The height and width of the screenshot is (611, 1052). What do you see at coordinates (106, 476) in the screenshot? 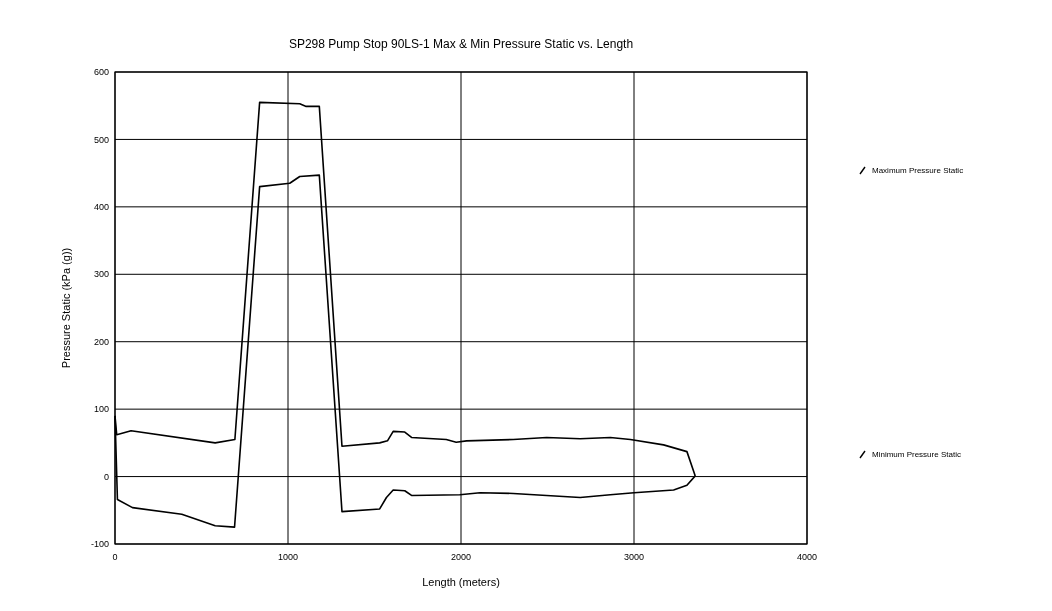
I see `y-tick-label: 0` at bounding box center [106, 476].